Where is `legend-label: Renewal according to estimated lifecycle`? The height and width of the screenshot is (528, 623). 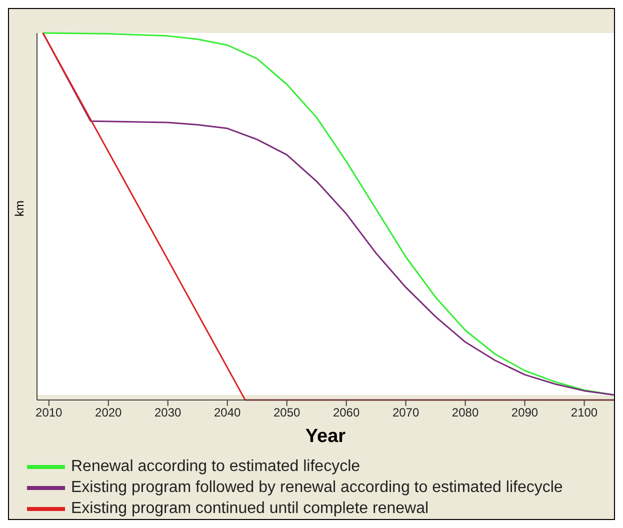 legend-label: Renewal according to estimated lifecycle is located at coordinates (215, 467).